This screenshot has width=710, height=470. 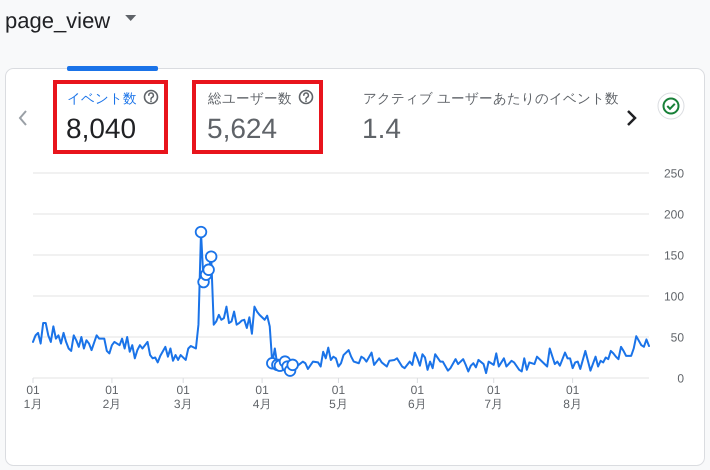 What do you see at coordinates (674, 215) in the screenshot?
I see `y-tick-label: 200` at bounding box center [674, 215].